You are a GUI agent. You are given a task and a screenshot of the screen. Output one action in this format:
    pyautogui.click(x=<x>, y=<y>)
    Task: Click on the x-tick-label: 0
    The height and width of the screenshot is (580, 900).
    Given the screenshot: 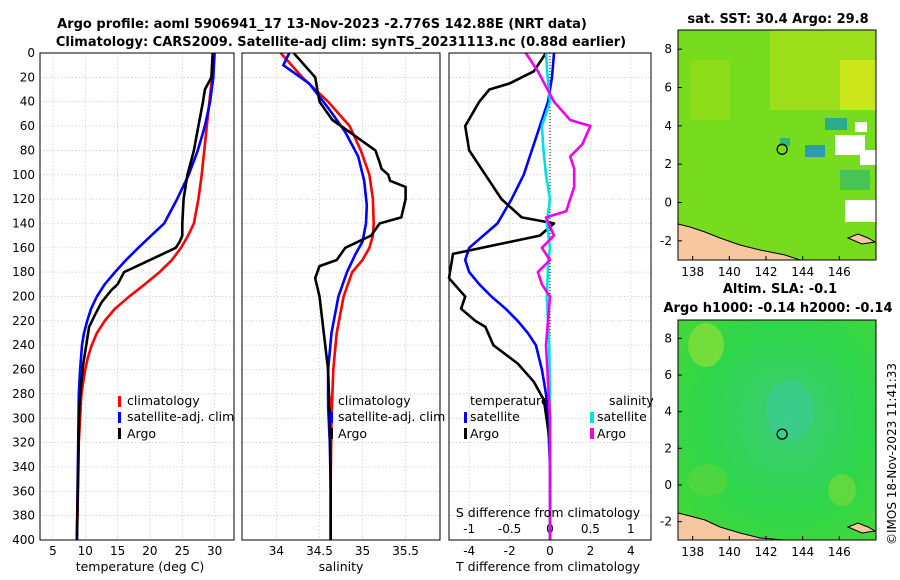 What is the action you would take?
    pyautogui.click(x=550, y=551)
    